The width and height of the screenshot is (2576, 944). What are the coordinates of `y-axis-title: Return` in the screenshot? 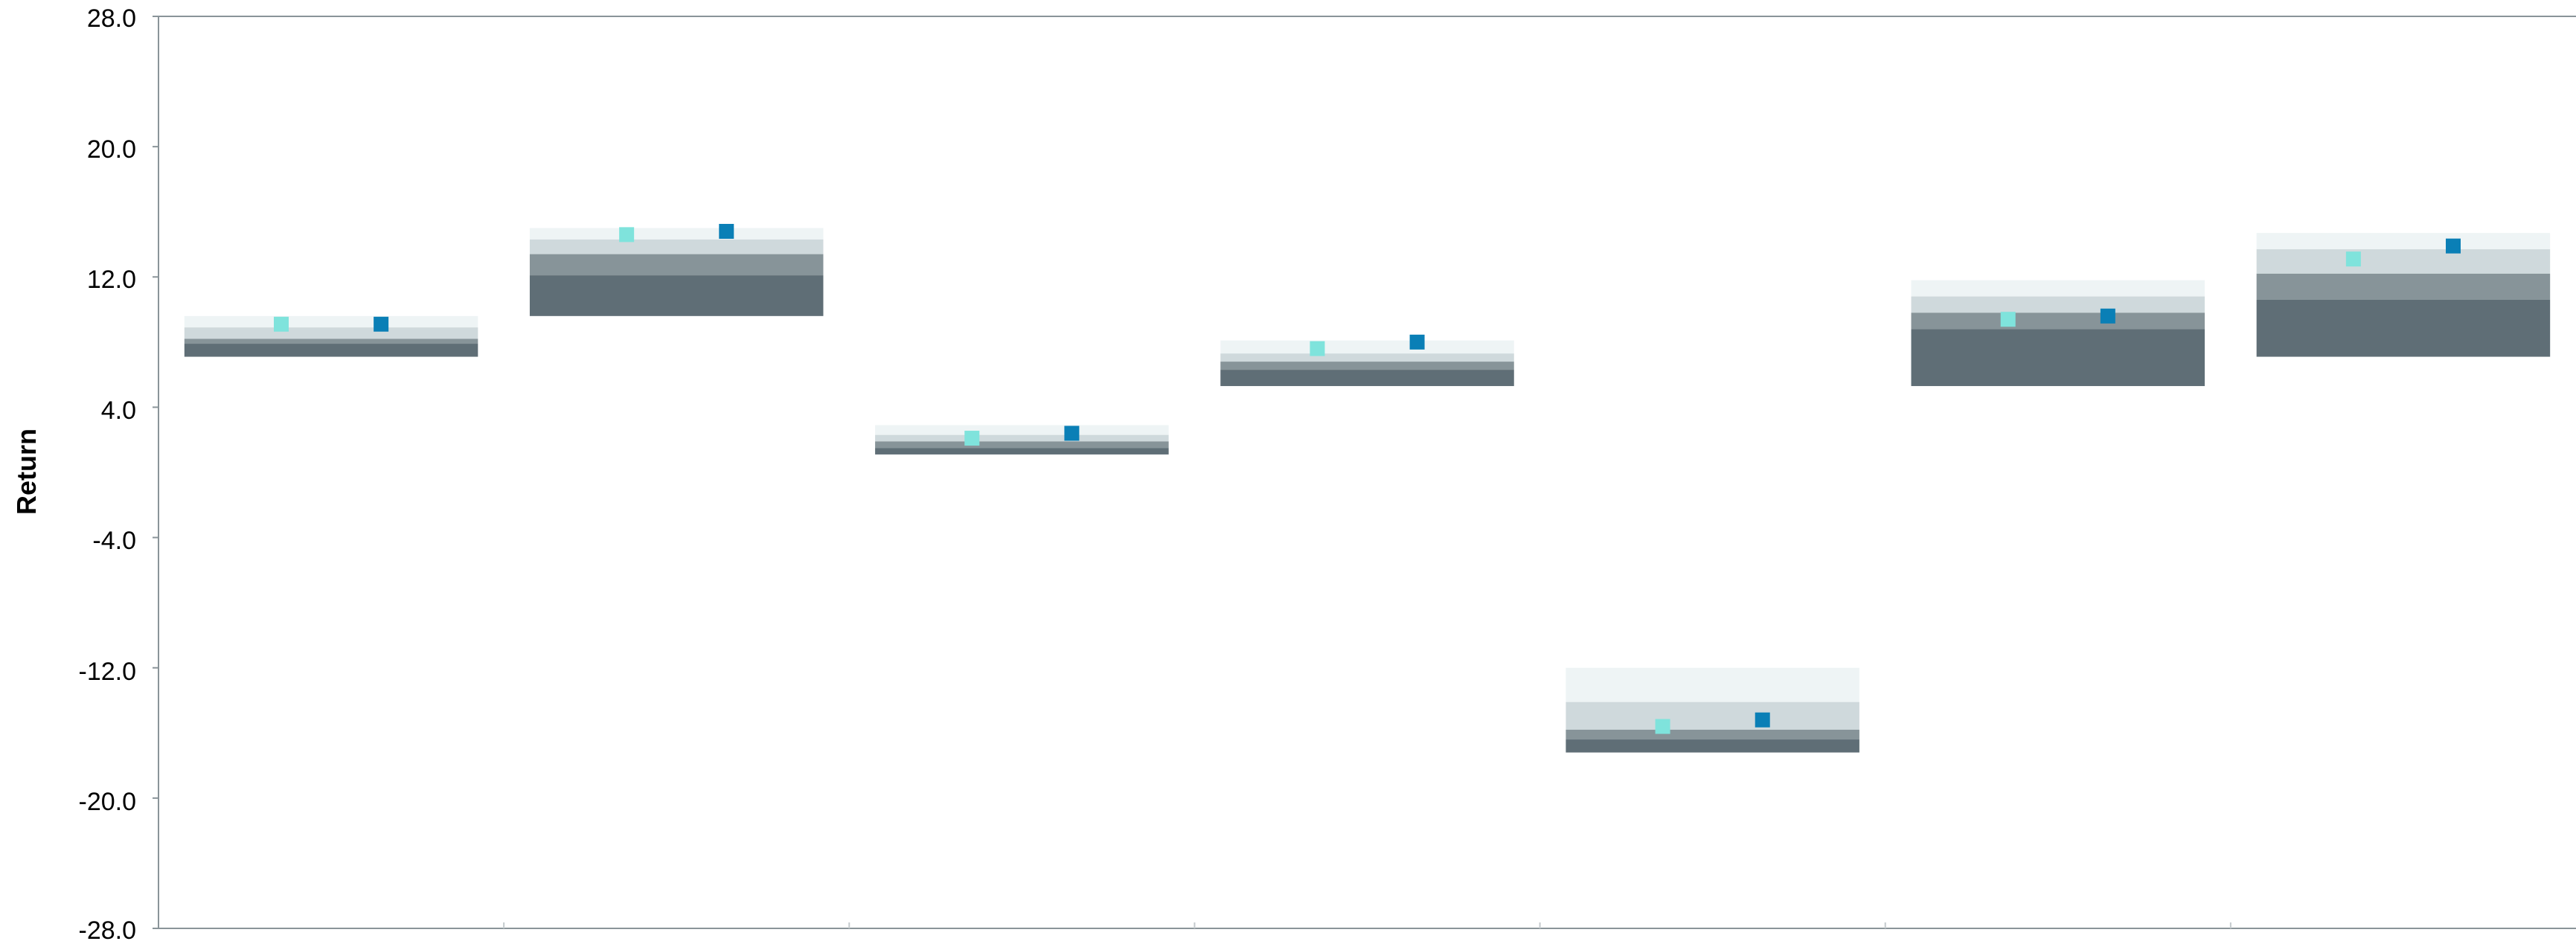 It's located at (26, 471).